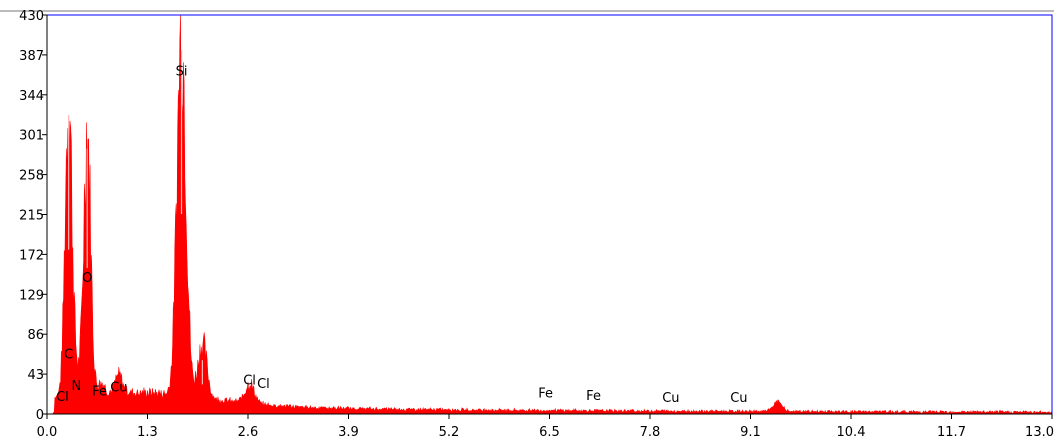 The height and width of the screenshot is (445, 1054). What do you see at coordinates (31, 16) in the screenshot?
I see `y-tick-label: 430` at bounding box center [31, 16].